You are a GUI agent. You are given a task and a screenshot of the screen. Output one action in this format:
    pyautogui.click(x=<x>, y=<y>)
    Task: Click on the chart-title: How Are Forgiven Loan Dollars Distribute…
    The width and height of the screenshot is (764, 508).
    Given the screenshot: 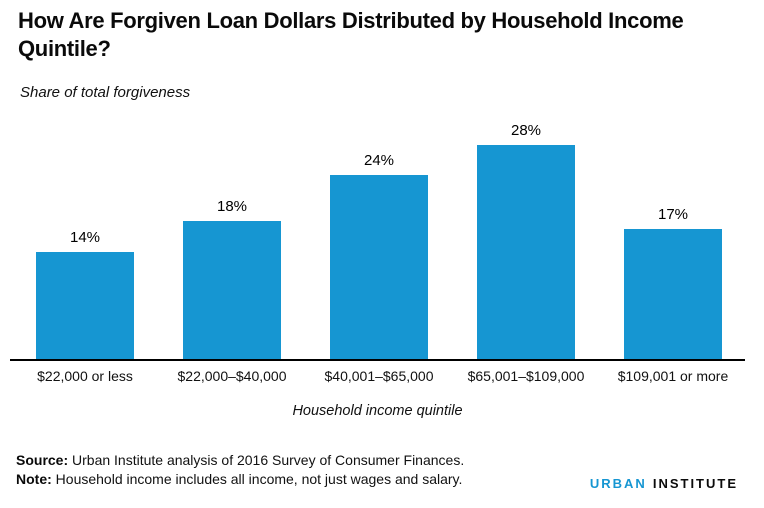 What is the action you would take?
    pyautogui.click(x=351, y=34)
    